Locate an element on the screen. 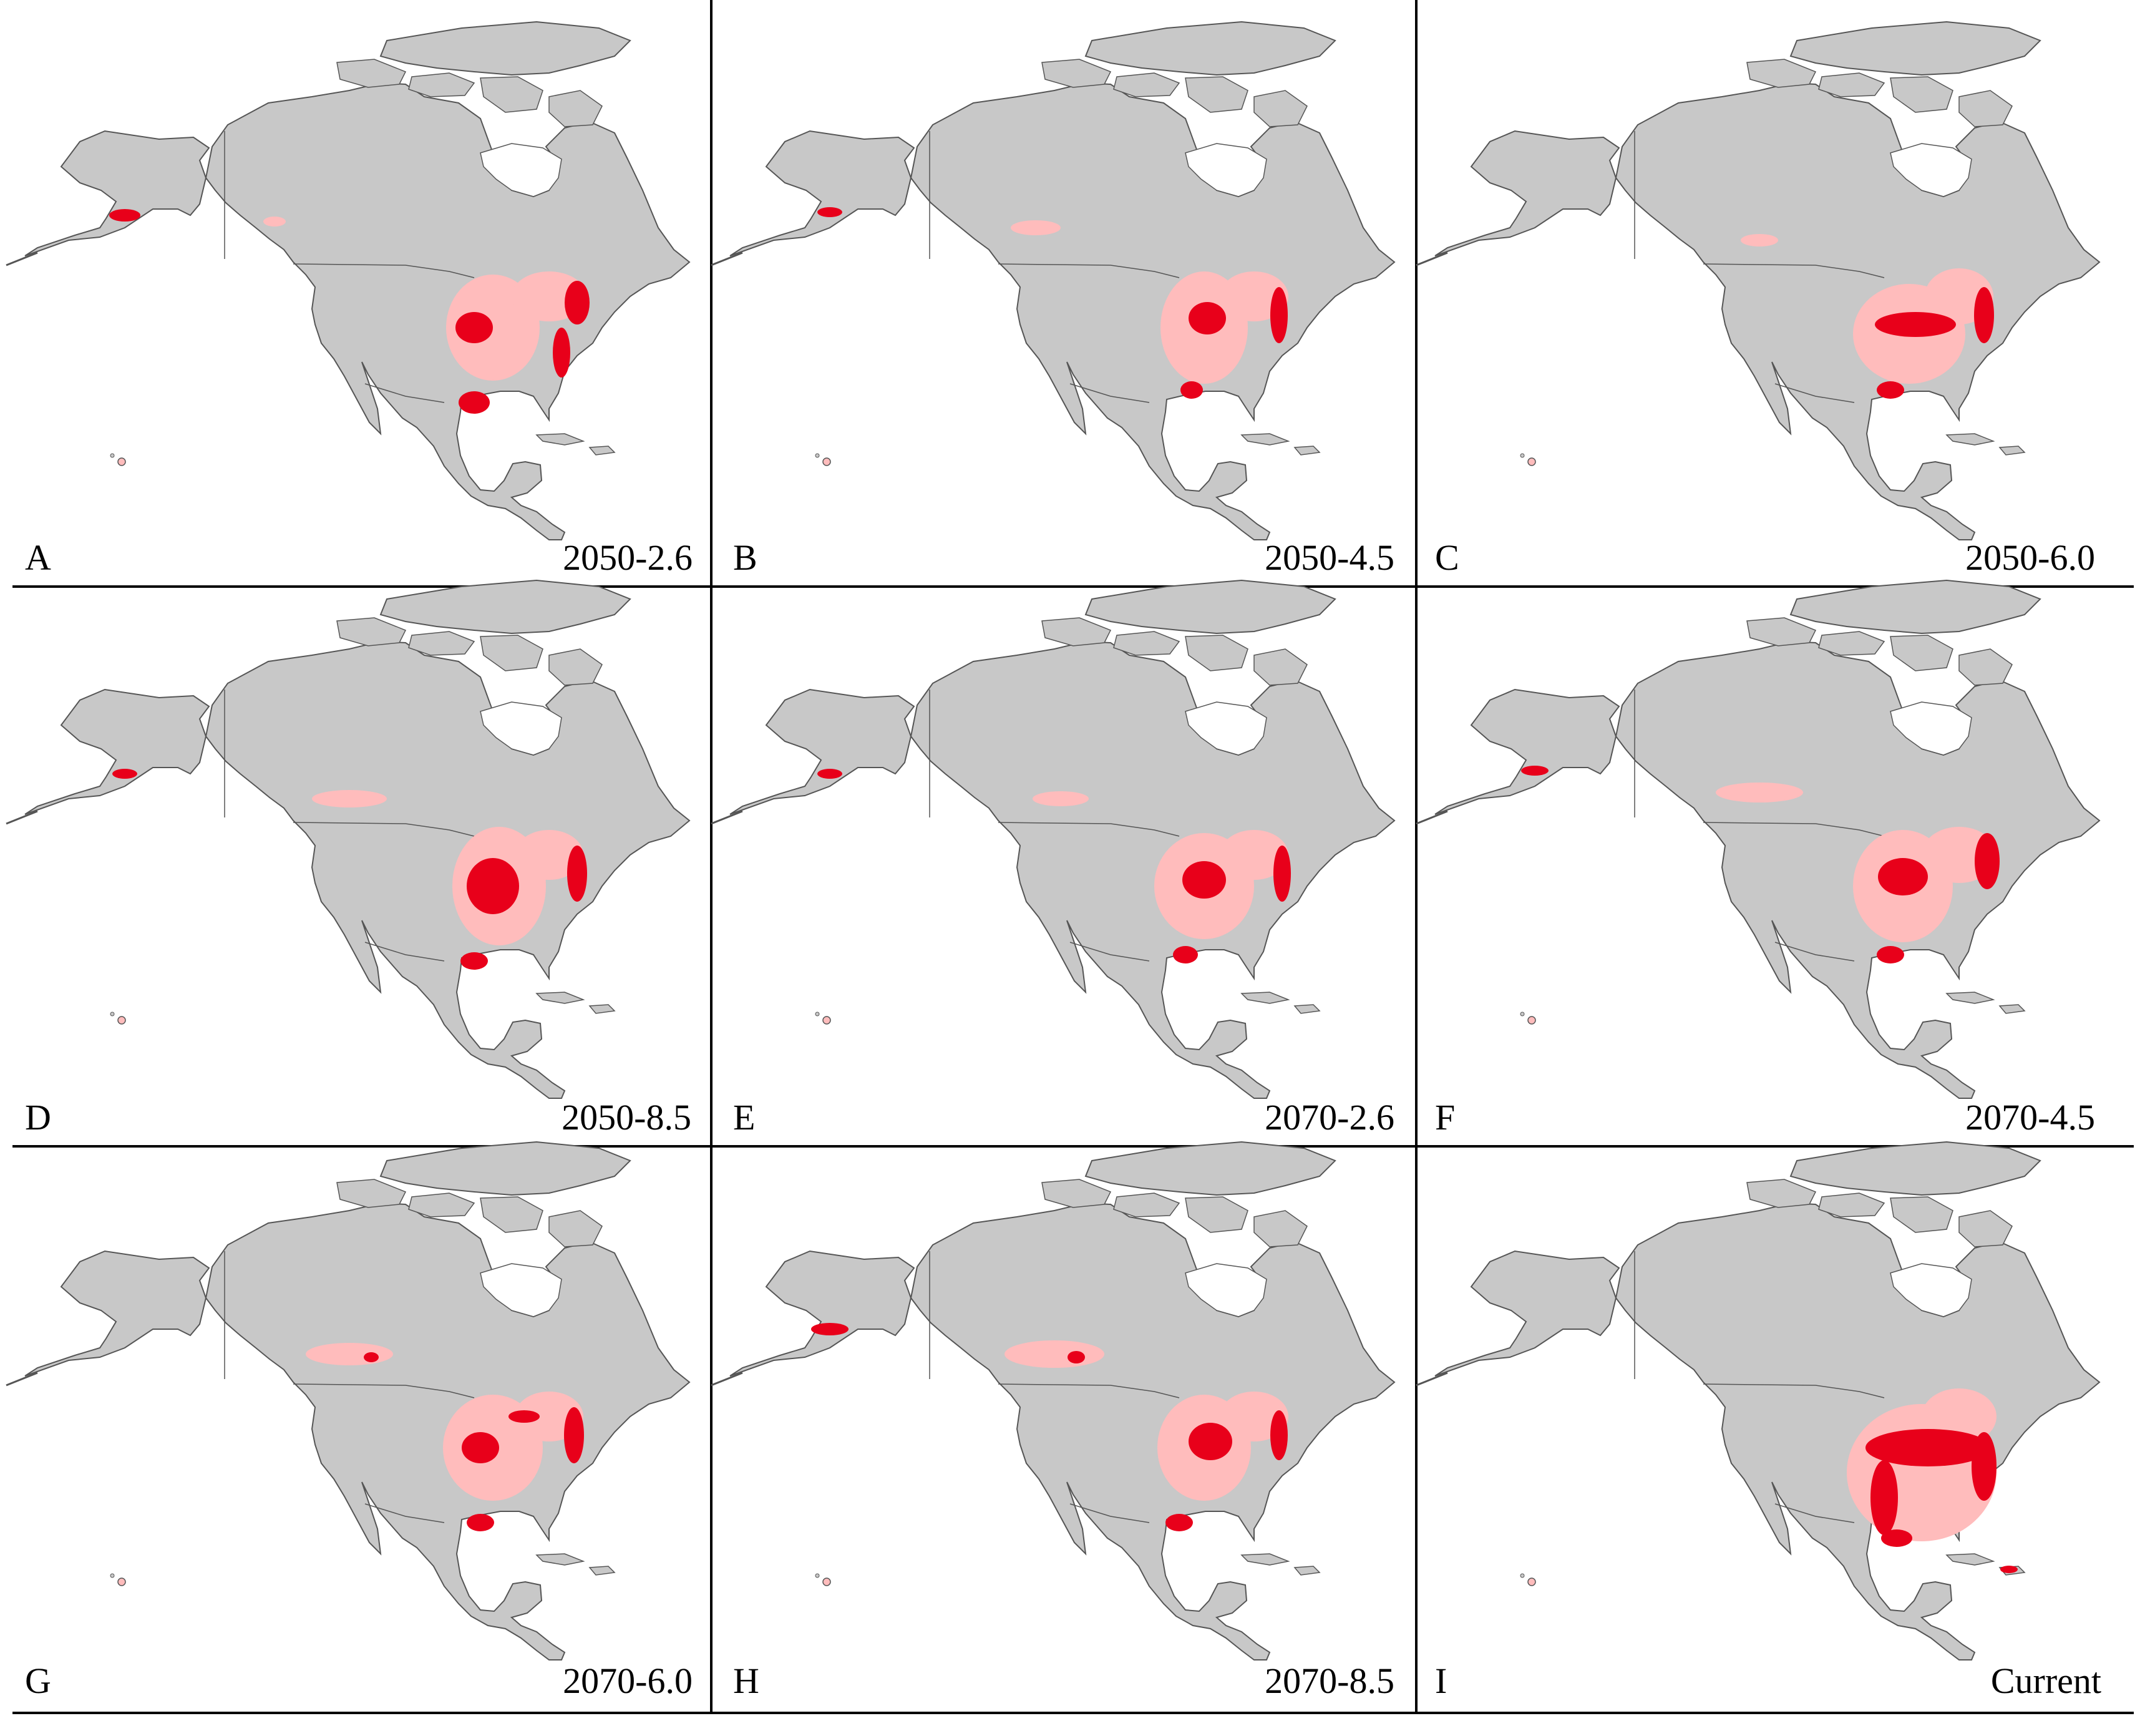  panel-scenario-g: 2070-6.0 is located at coordinates (628, 1680).